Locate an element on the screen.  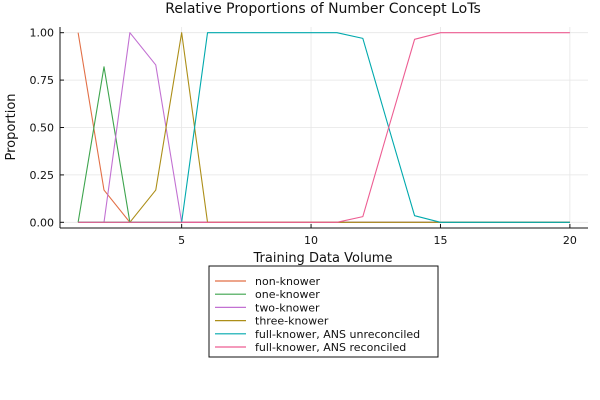
legend-item: non-knower is located at coordinates (267, 281).